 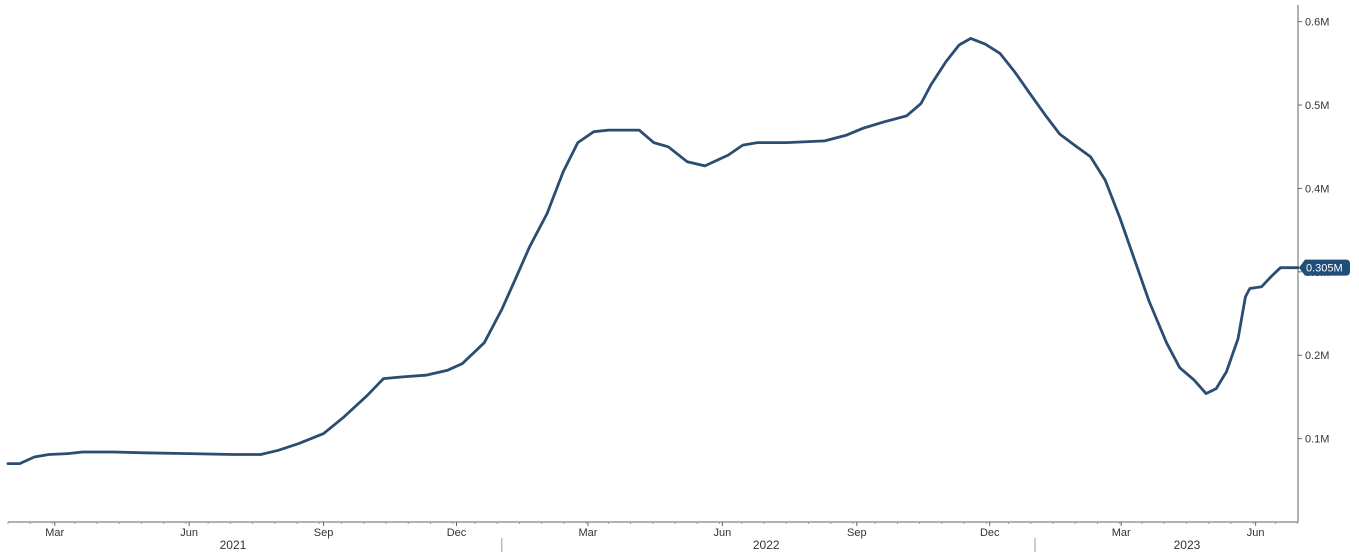 What do you see at coordinates (1317, 106) in the screenshot?
I see `y-tick-label: 0.5M` at bounding box center [1317, 106].